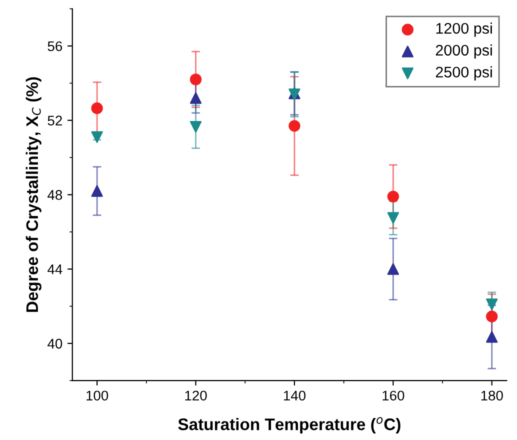 This screenshot has height=440, width=517. I want to click on x-tick-label: 180, so click(492, 395).